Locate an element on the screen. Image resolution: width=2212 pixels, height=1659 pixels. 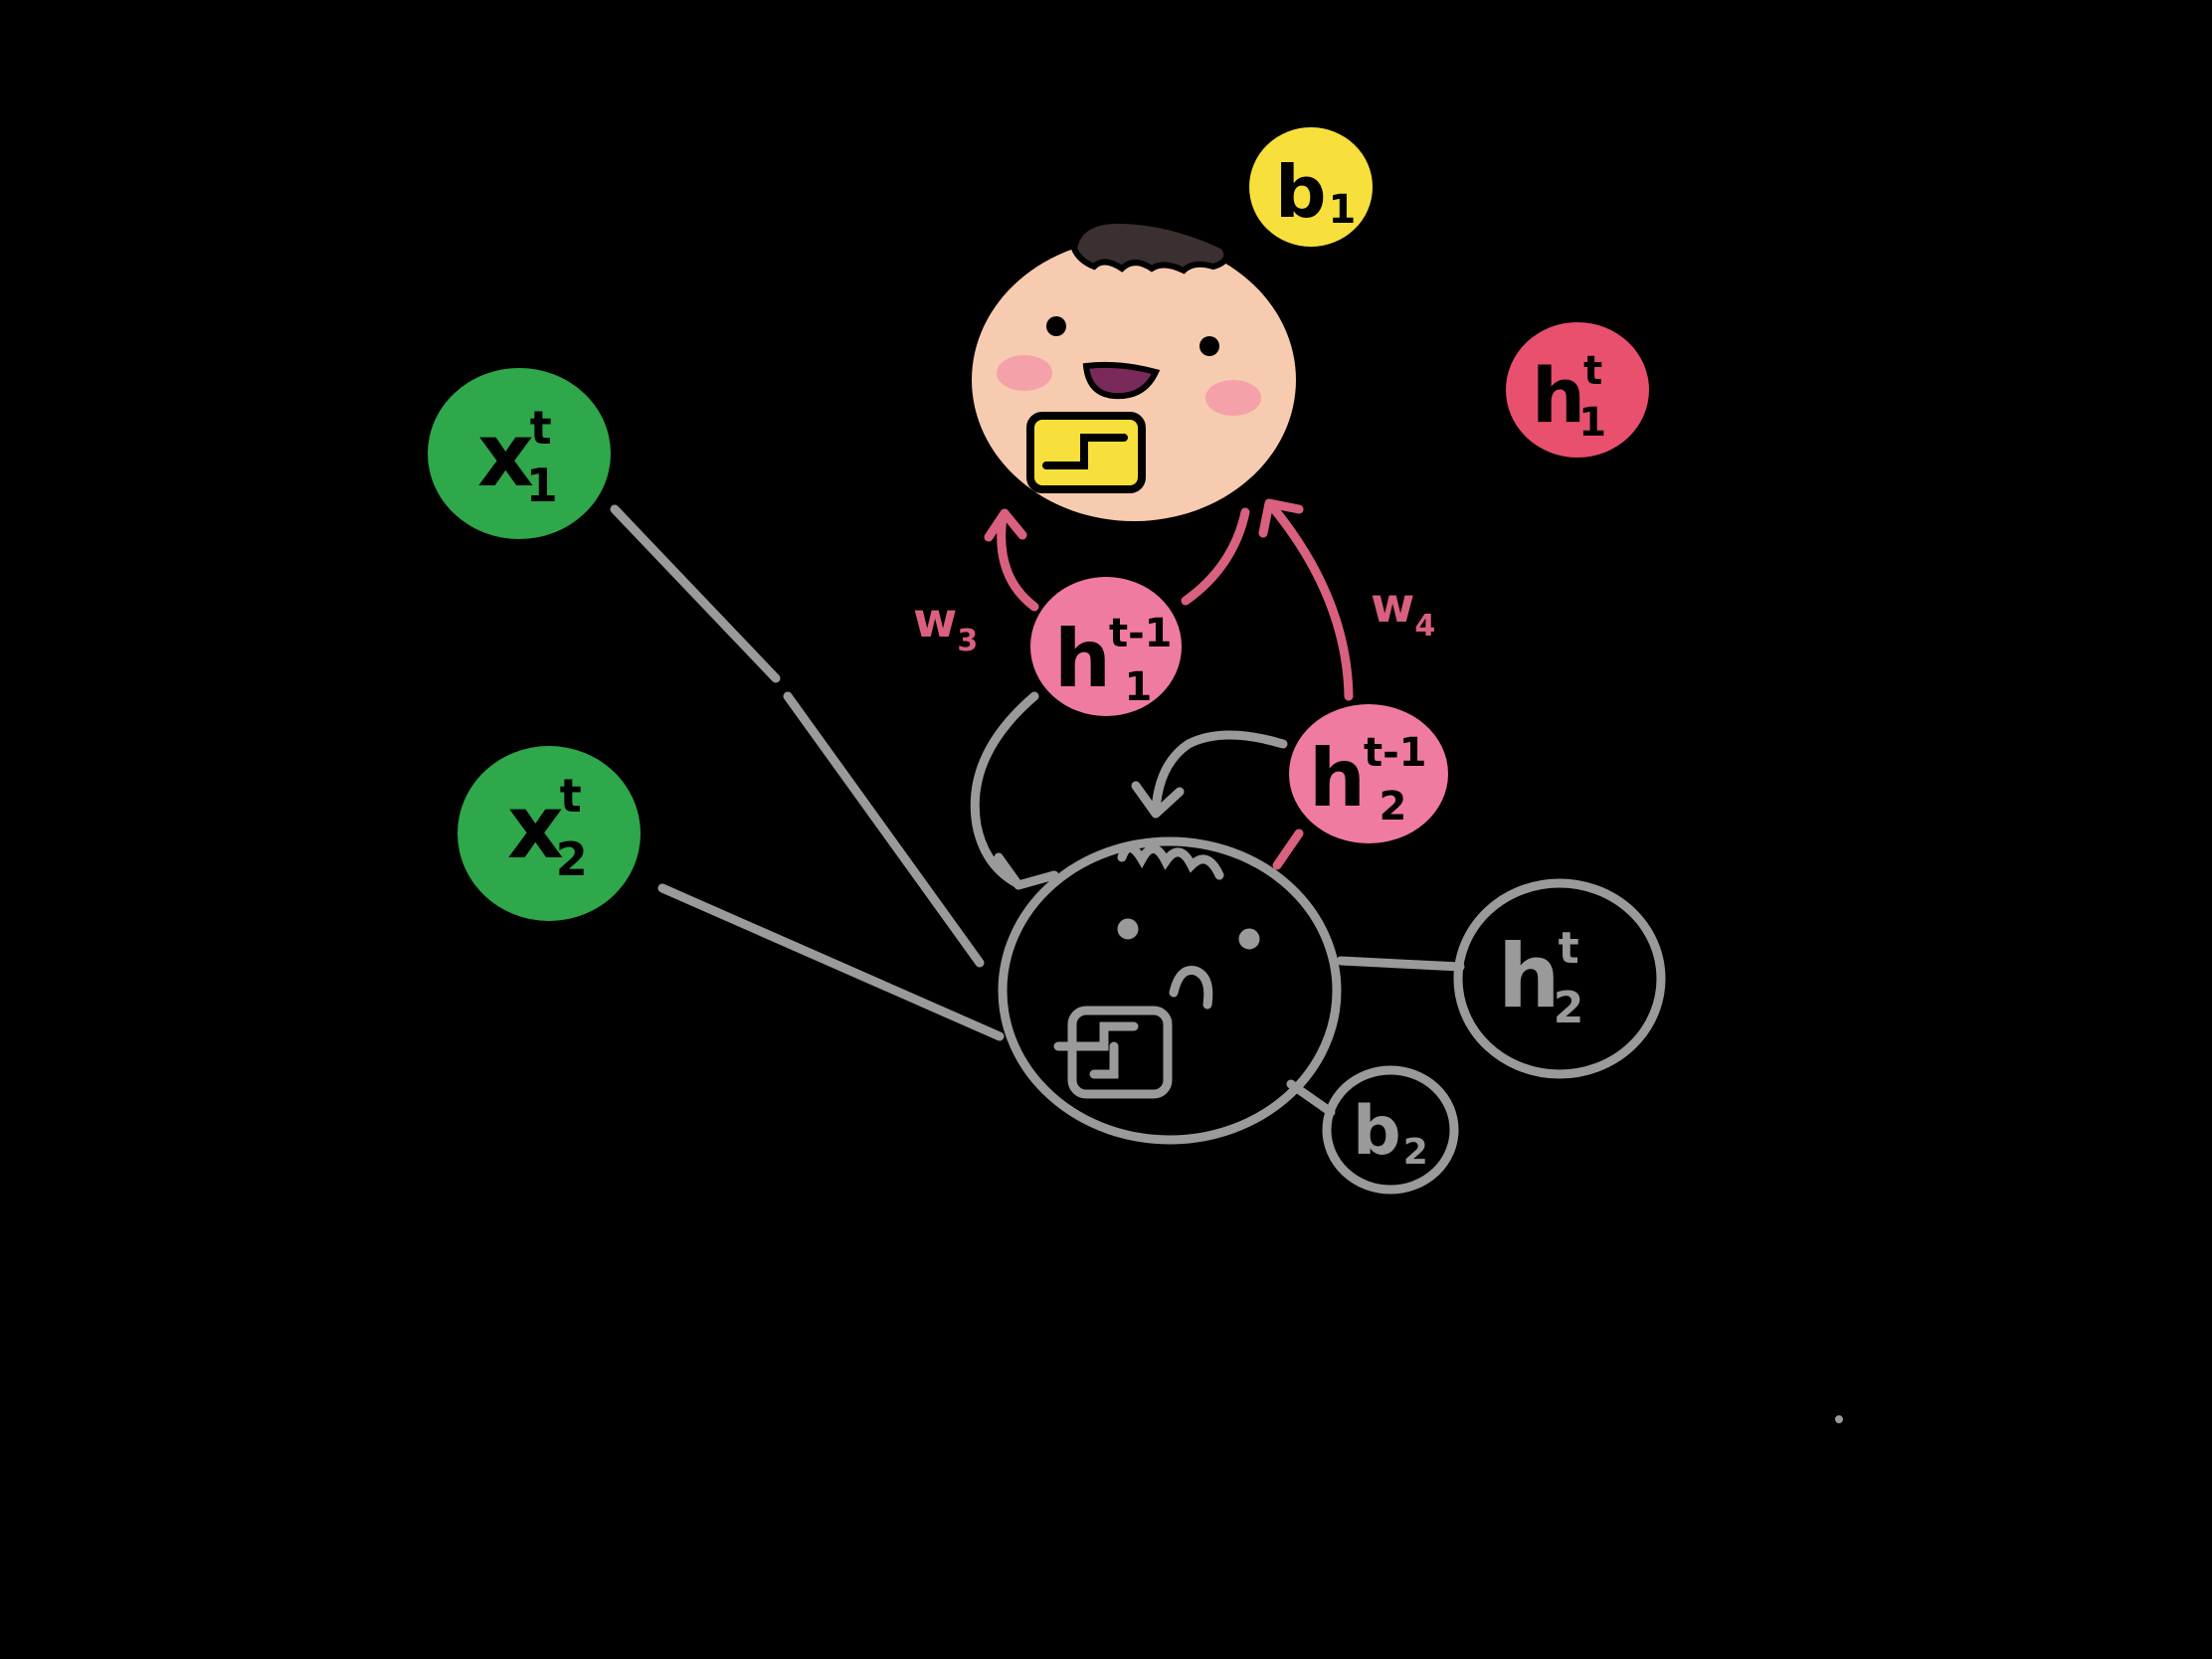
recurrent-arrows is located at coordinates (1169, 599).